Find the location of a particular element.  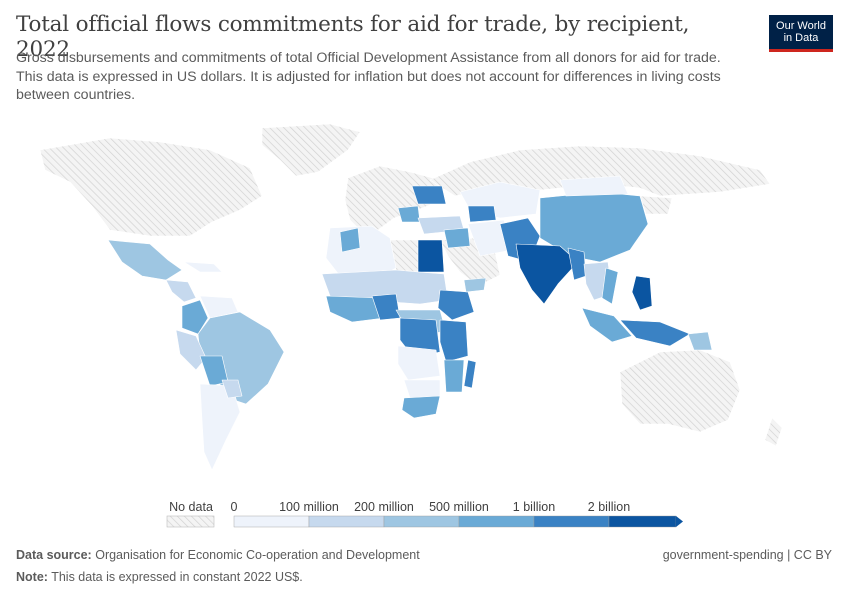

legend-no-data-swatch is located at coordinates (190, 521).